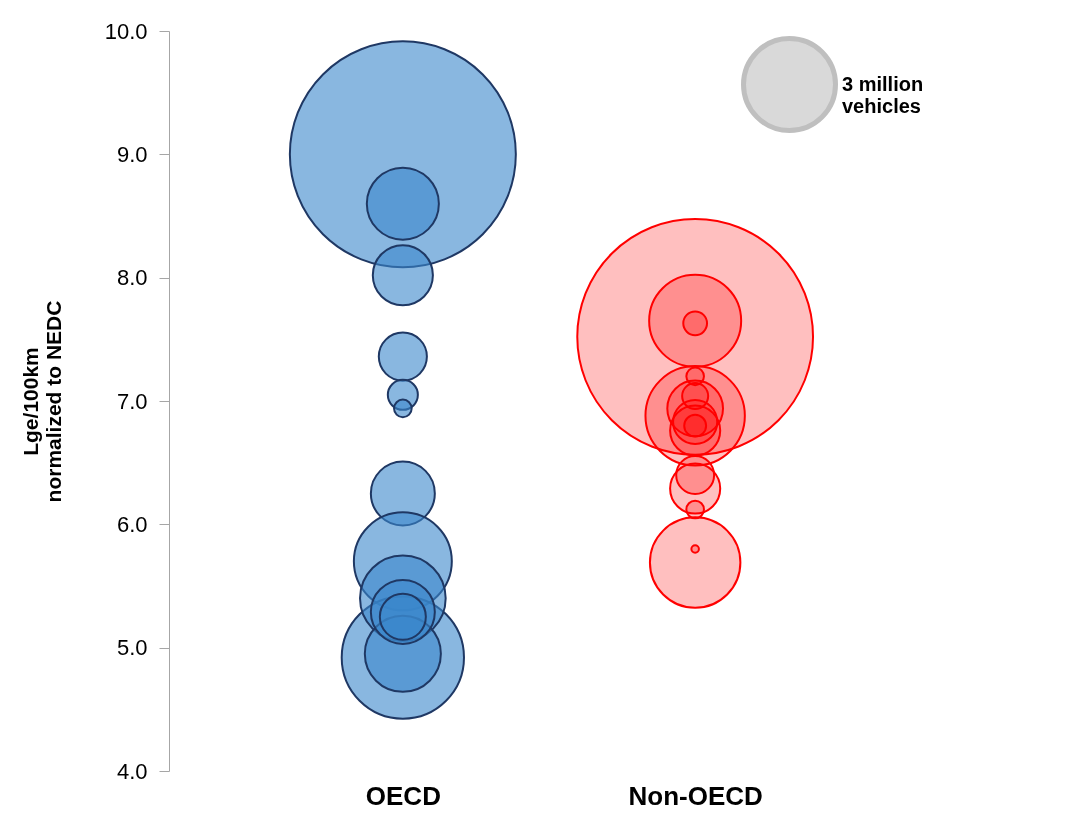 The width and height of the screenshot is (1073, 822). Describe the element at coordinates (403, 795) in the screenshot. I see `x-tick-label: OECD` at that location.